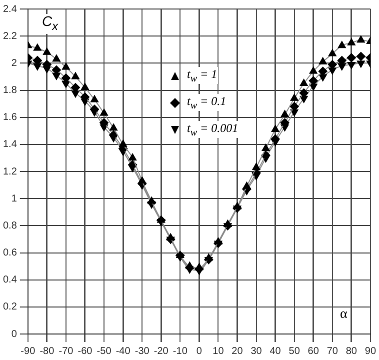 The height and width of the screenshot is (360, 379). Describe the element at coordinates (10, 9) in the screenshot. I see `y-tick-label: 2.4` at that location.